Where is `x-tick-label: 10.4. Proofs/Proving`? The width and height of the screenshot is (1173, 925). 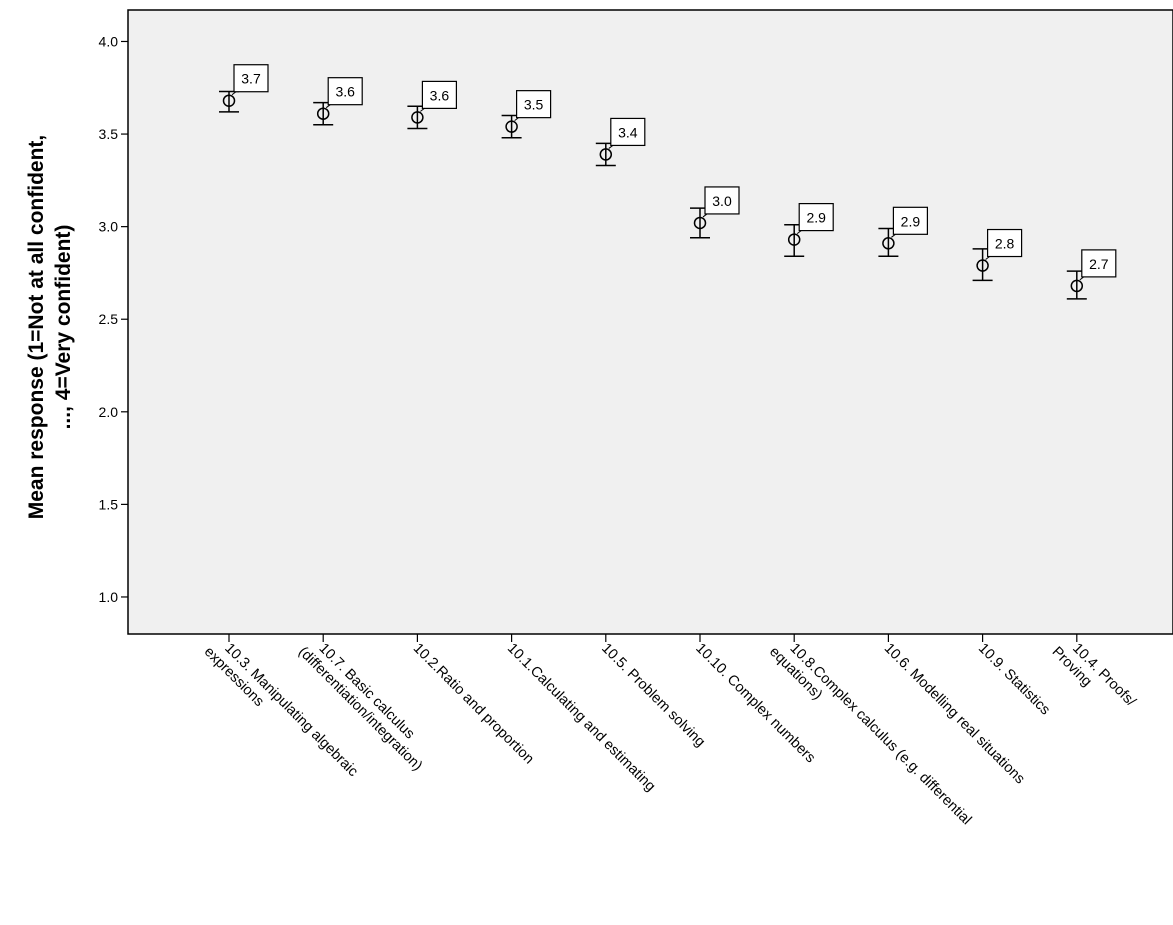 x-tick-label: 10.4. Proofs/Proving is located at coordinates (1094, 675).